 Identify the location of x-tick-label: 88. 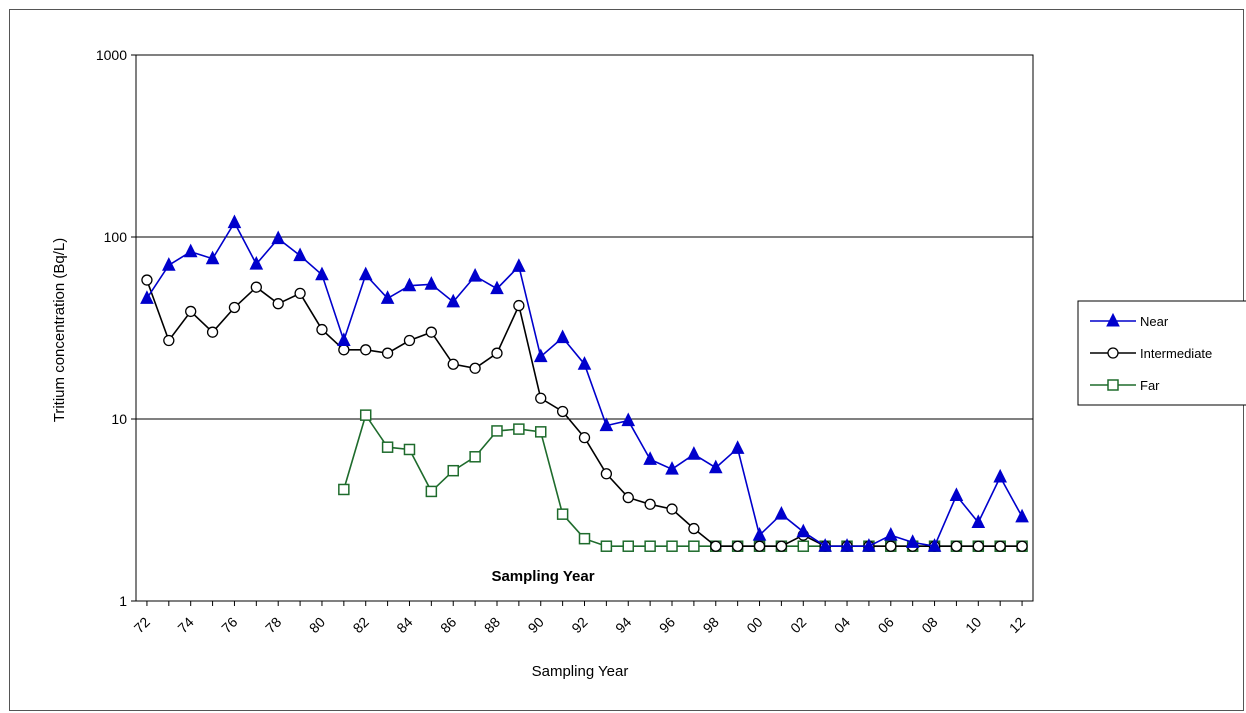
(492, 625).